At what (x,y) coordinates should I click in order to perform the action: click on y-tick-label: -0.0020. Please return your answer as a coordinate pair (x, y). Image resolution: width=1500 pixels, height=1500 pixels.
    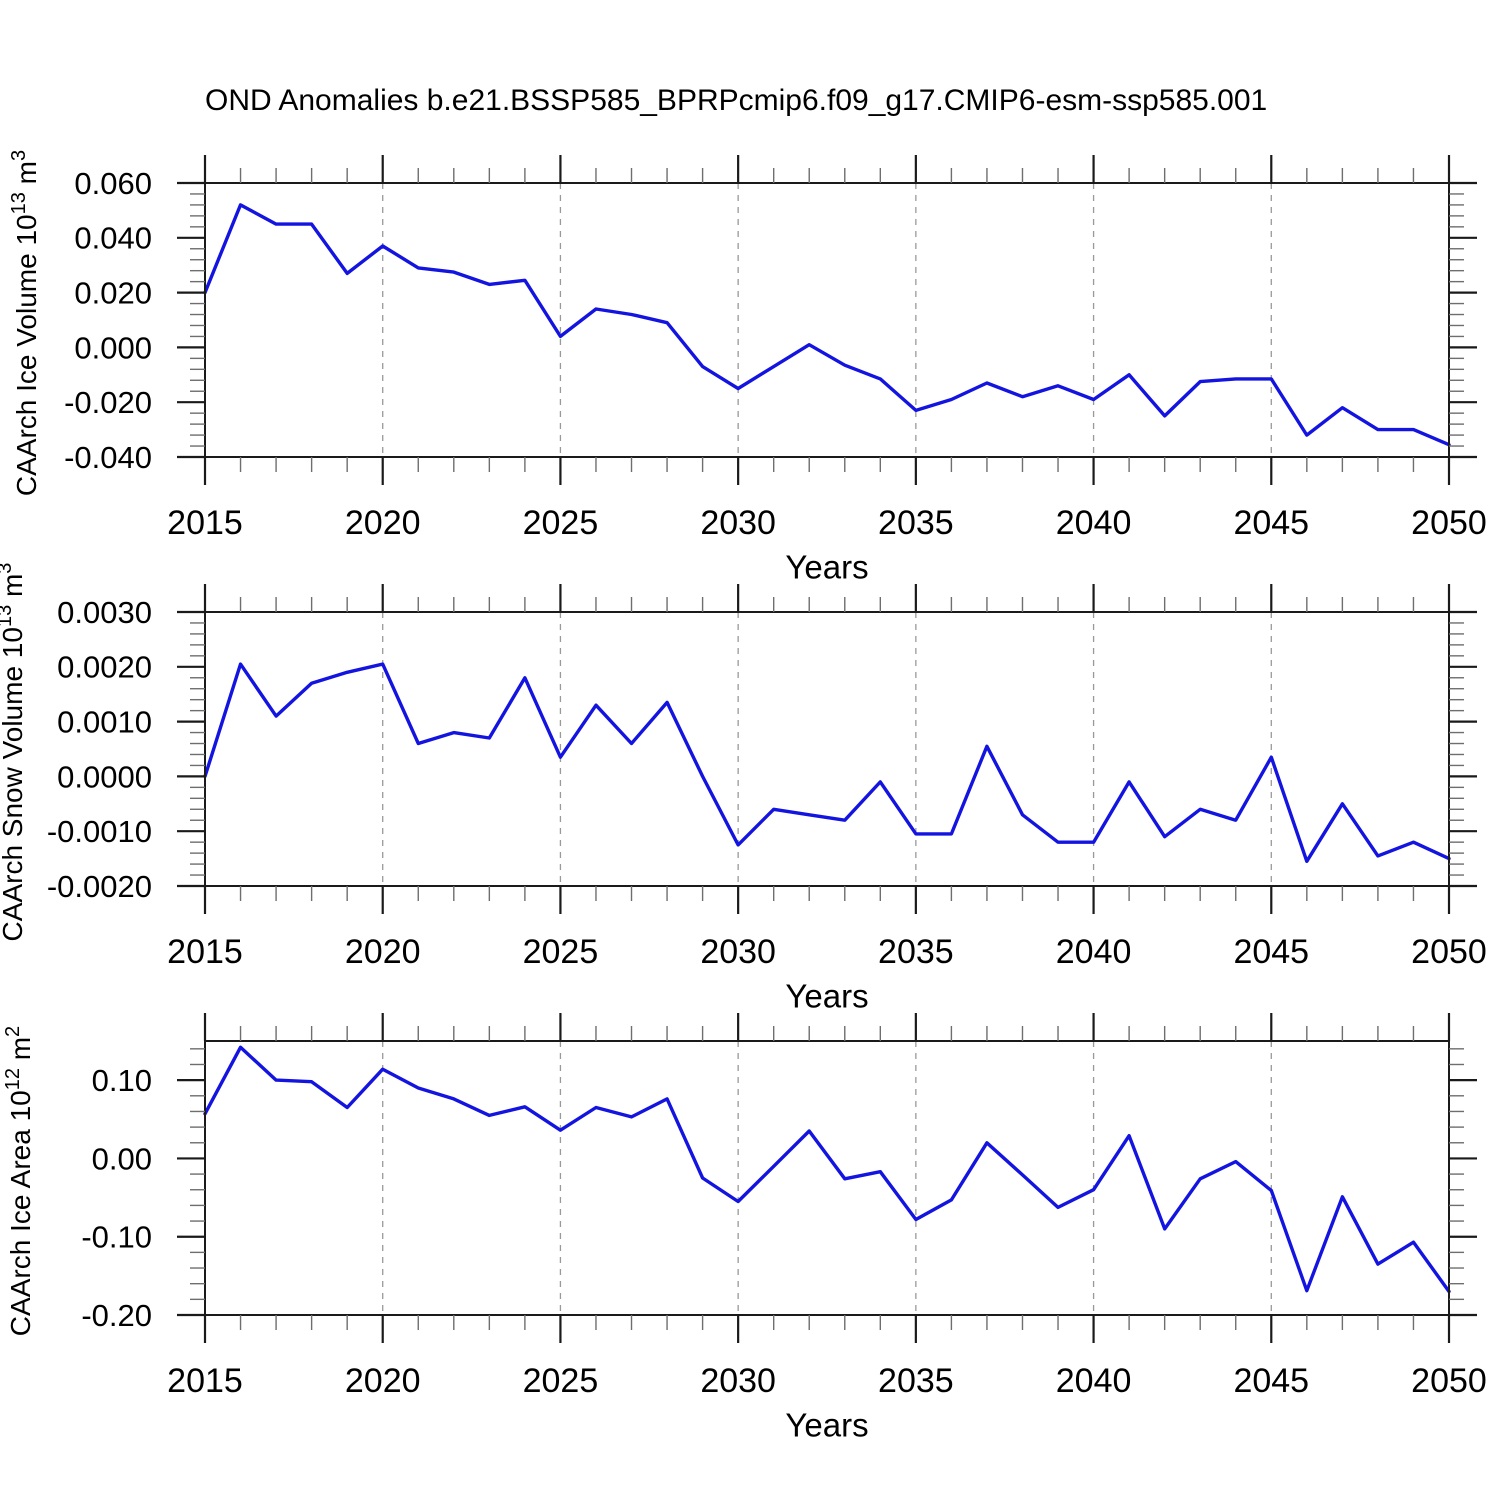
    Looking at the image, I should click on (99, 886).